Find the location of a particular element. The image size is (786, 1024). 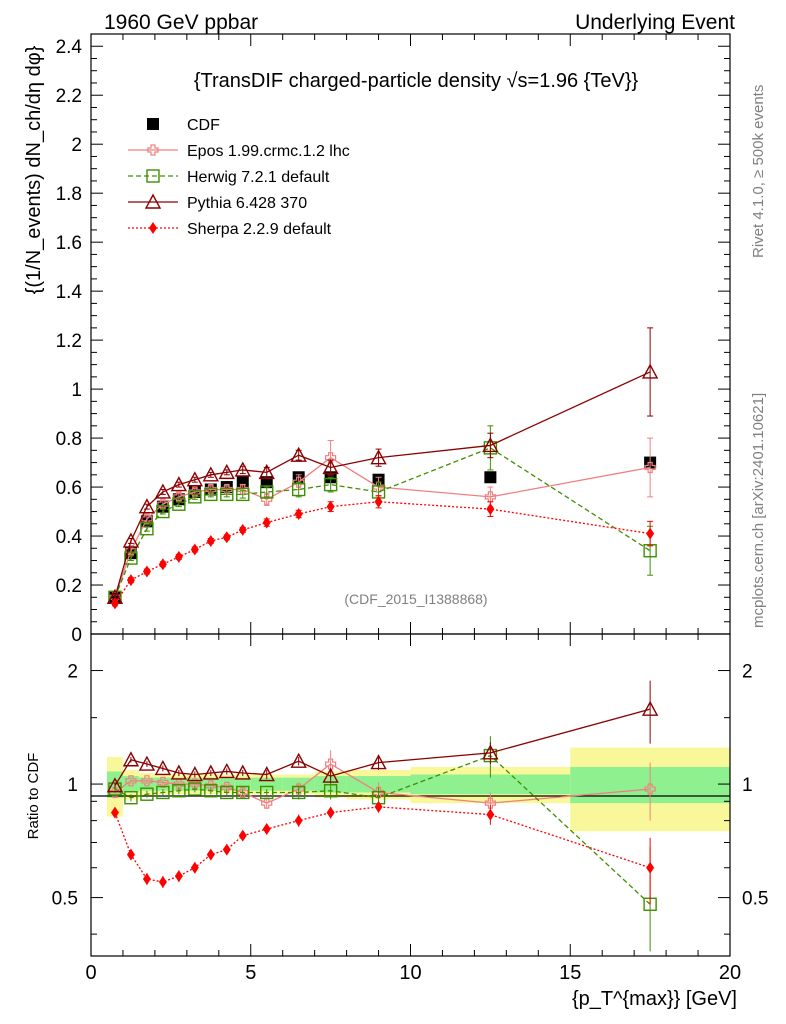

series-sherpa is located at coordinates (382, 552).